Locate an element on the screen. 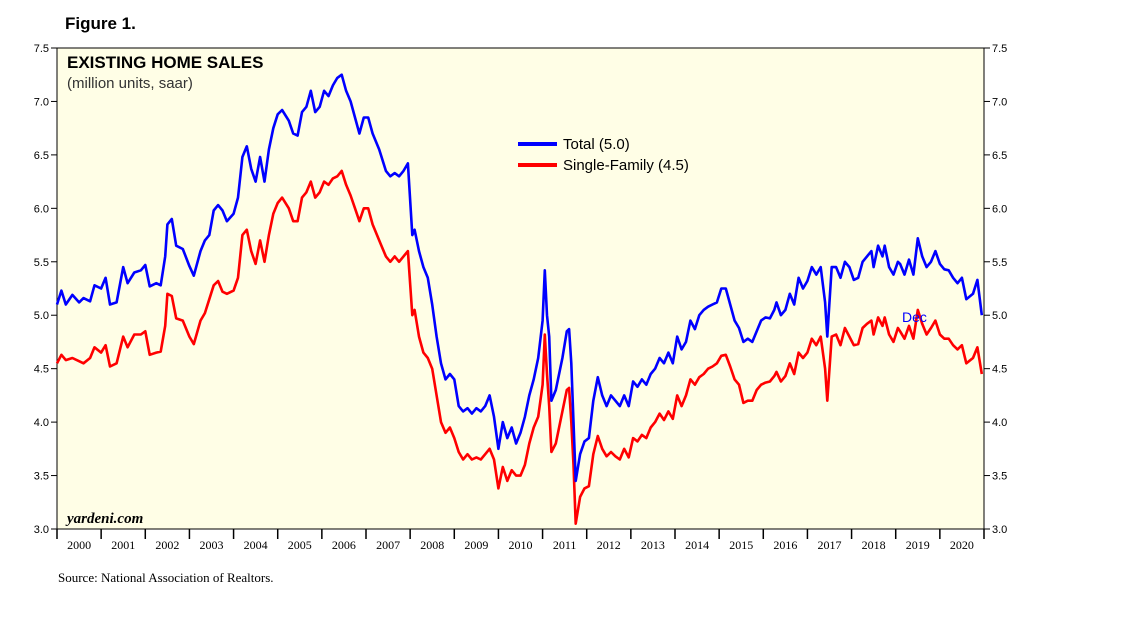  x-tick-label: 2008 is located at coordinates (432, 545).